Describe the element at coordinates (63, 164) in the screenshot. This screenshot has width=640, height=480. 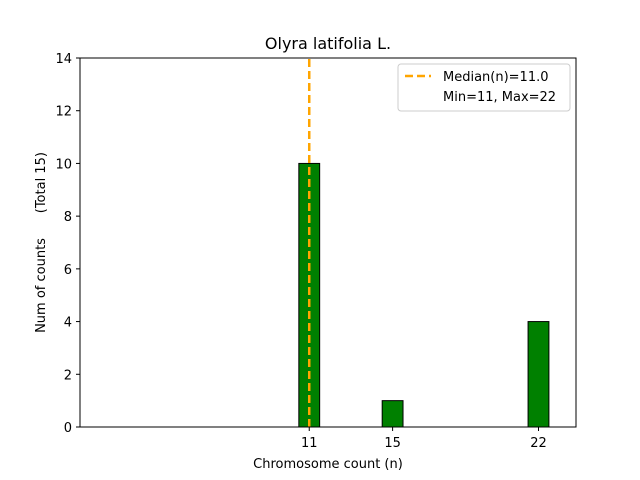
I see `y-tick-label: 10` at that location.